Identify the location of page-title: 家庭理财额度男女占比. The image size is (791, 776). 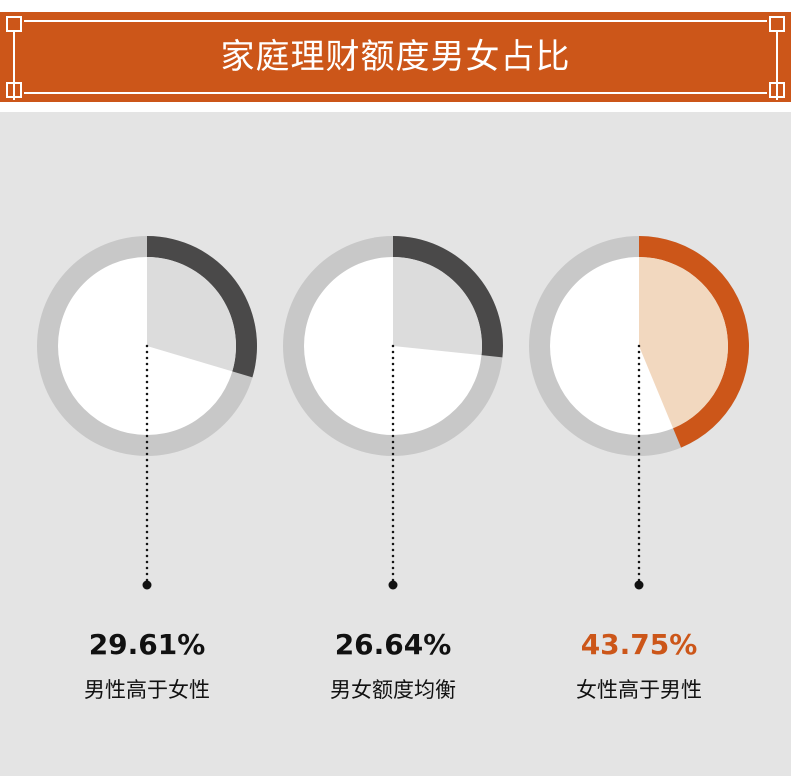
(395, 57).